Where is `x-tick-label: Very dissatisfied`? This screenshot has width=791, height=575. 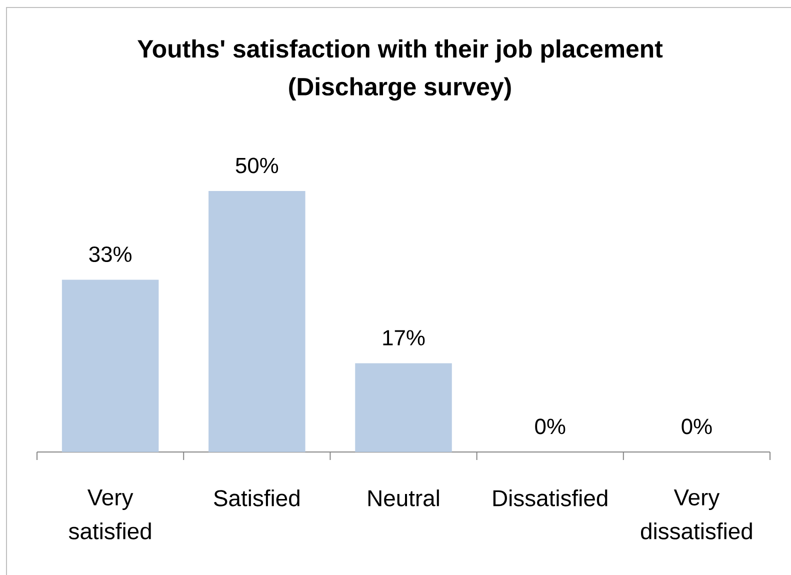 x-tick-label: Very dissatisfied is located at coordinates (696, 515).